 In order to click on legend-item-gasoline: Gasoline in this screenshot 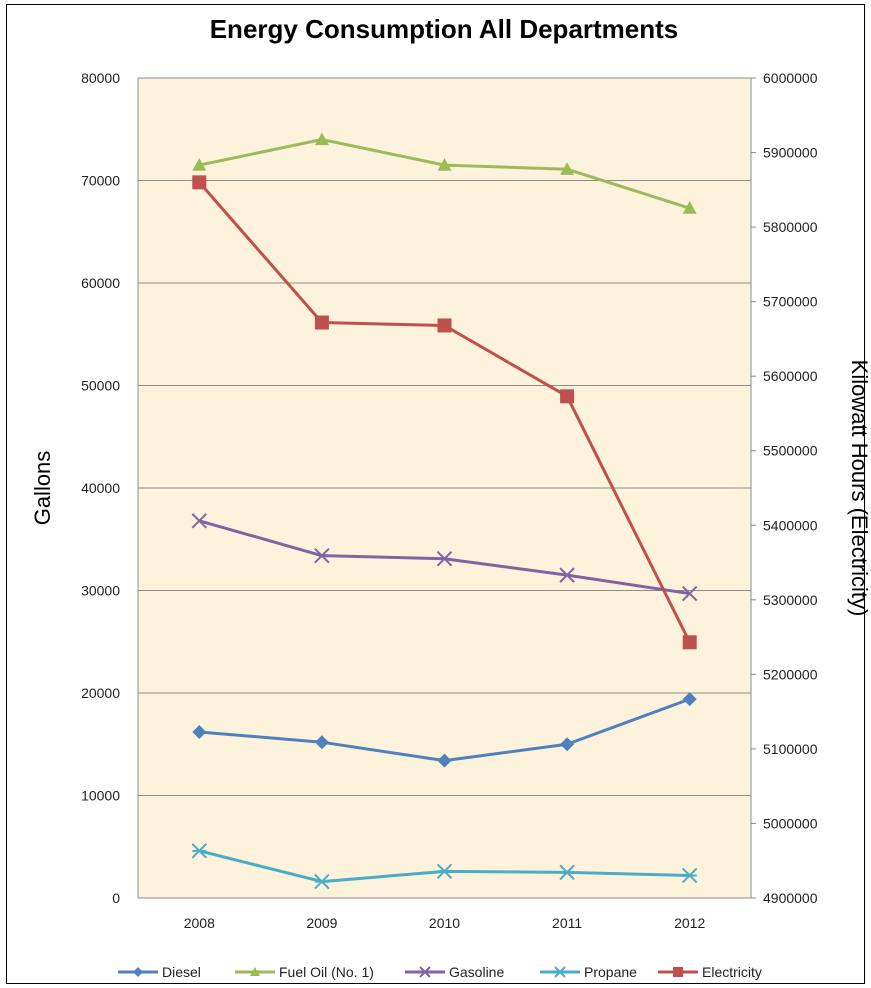, I will do `click(454, 972)`.